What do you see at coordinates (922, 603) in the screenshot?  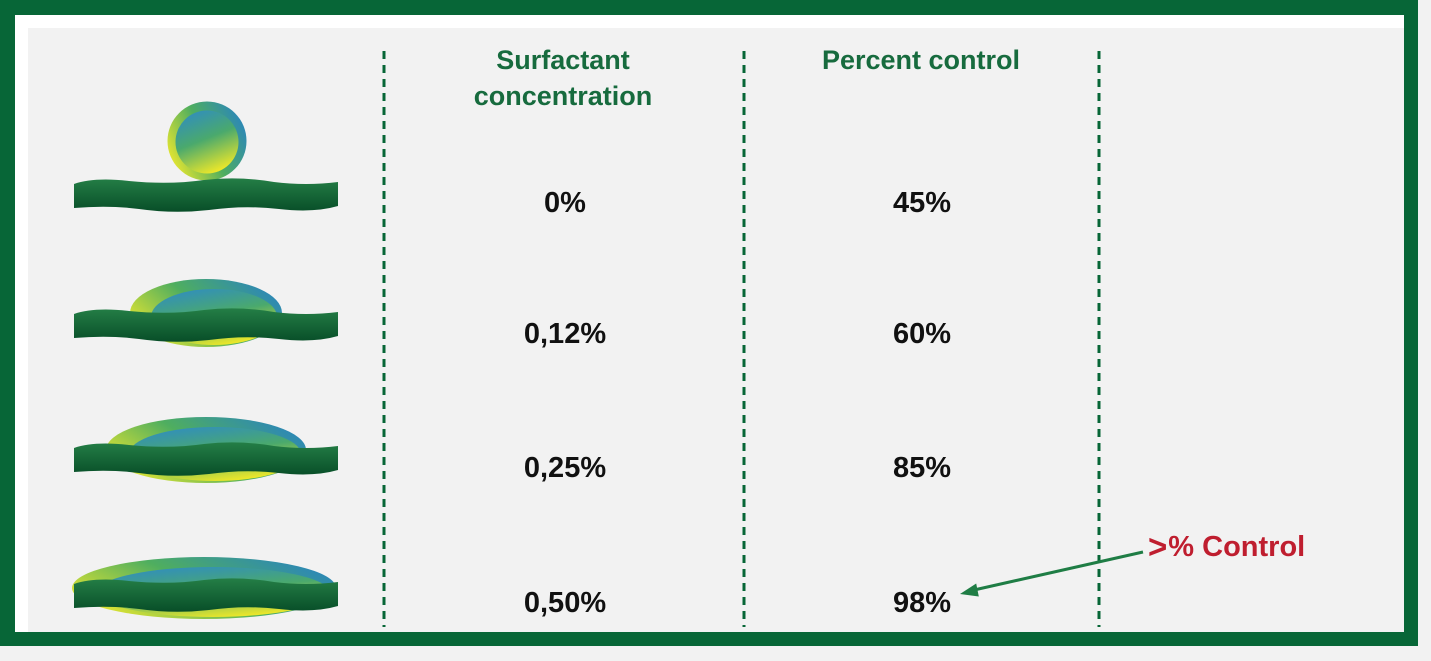 I see `percent-control-value-row-4: 98%` at bounding box center [922, 603].